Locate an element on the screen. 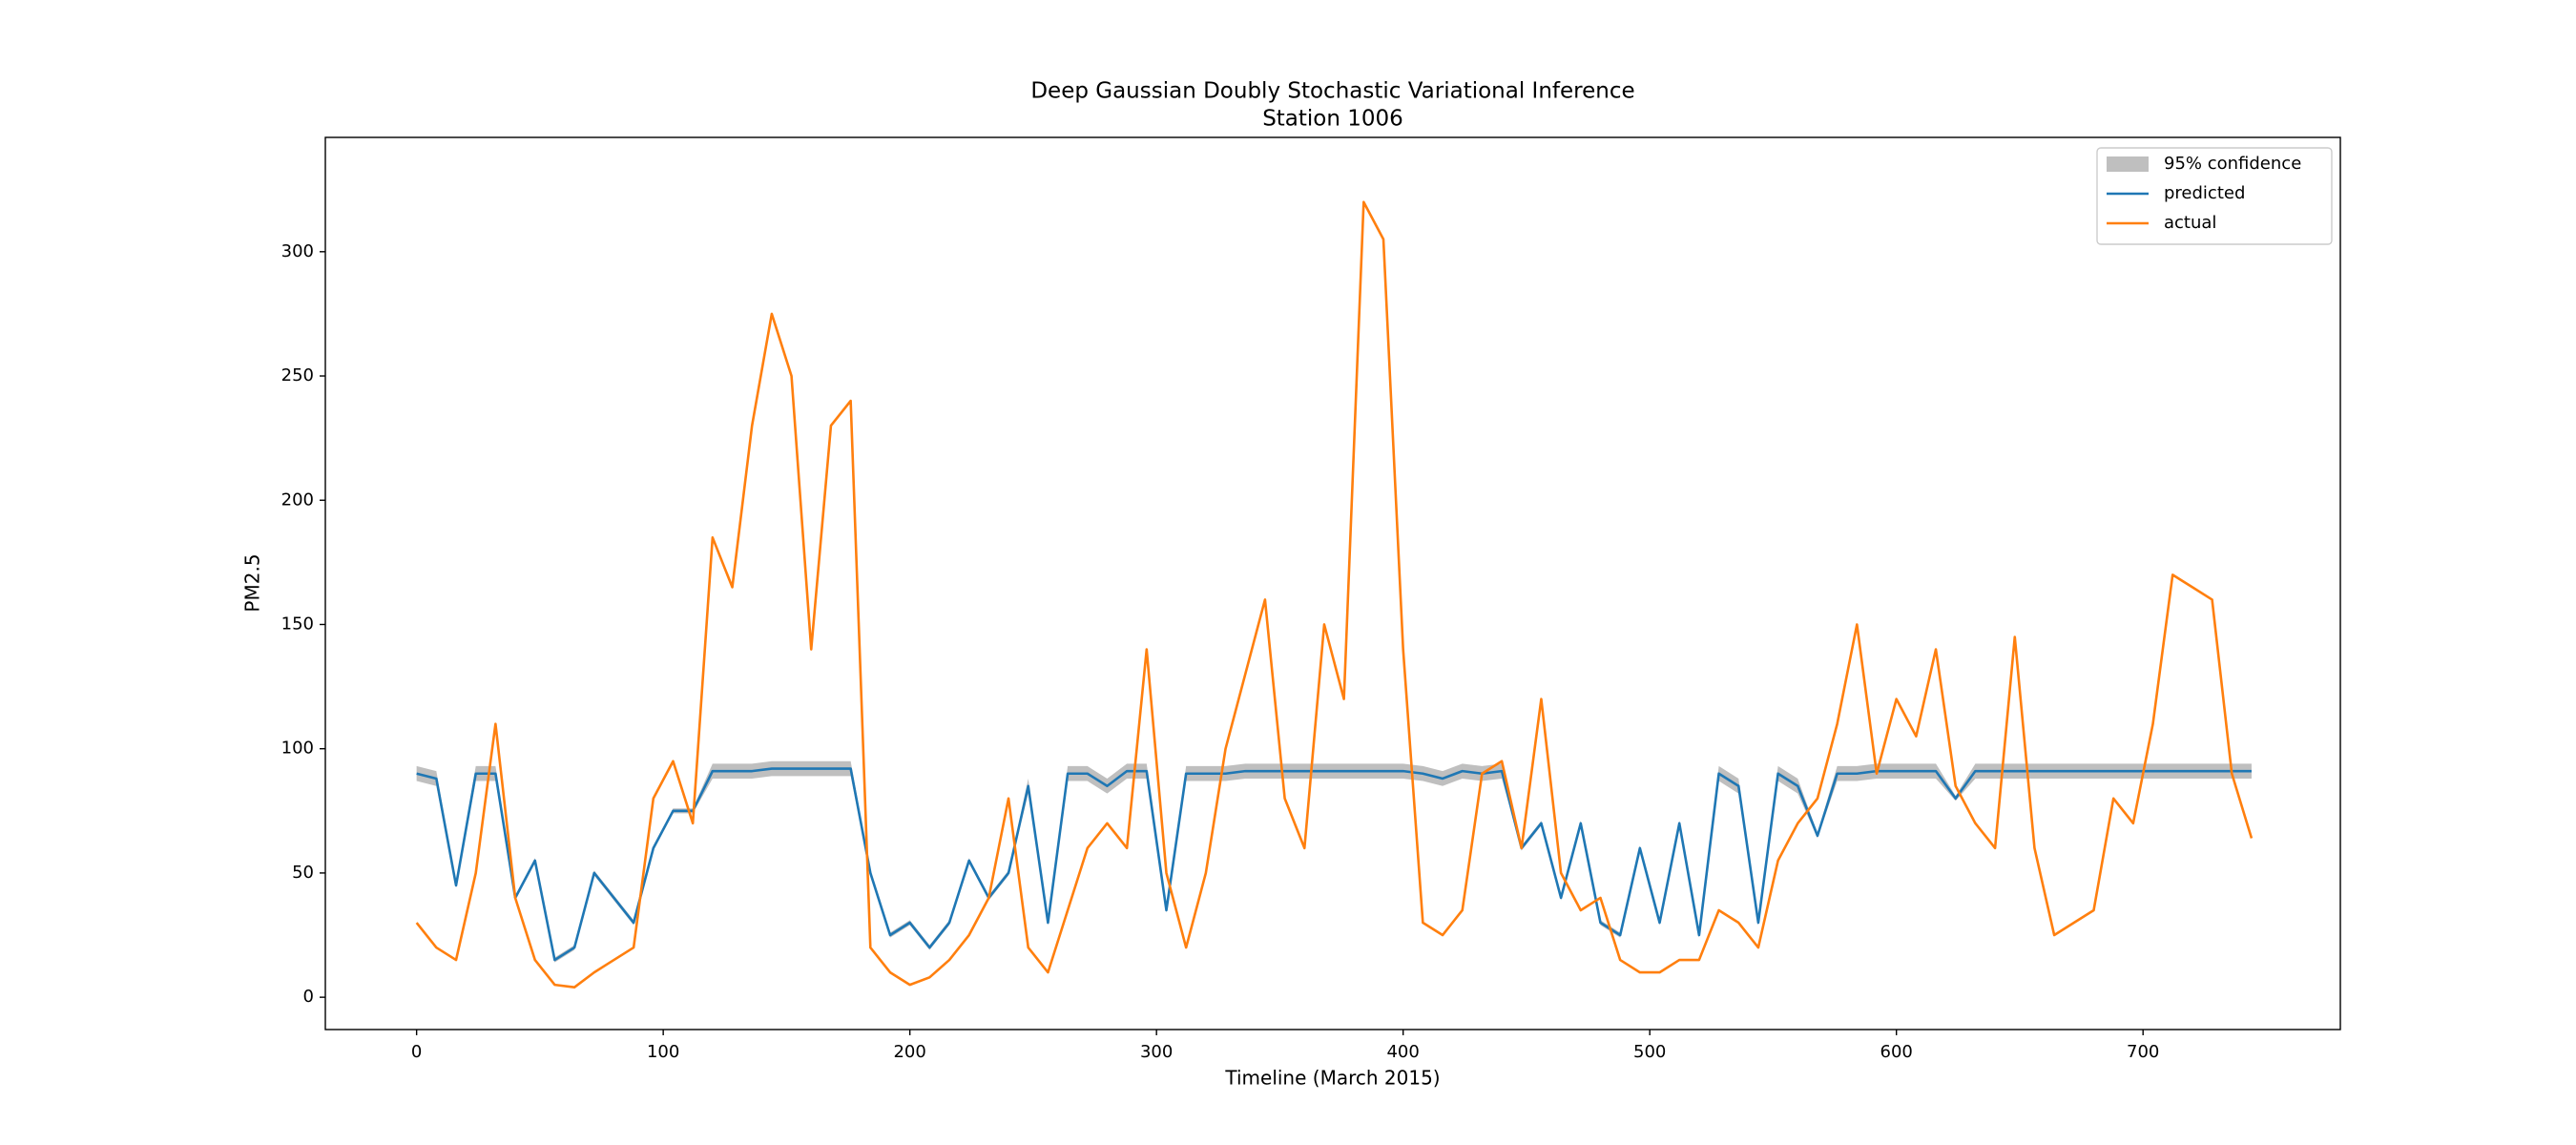  x-tick-label: 200 is located at coordinates (909, 1052).